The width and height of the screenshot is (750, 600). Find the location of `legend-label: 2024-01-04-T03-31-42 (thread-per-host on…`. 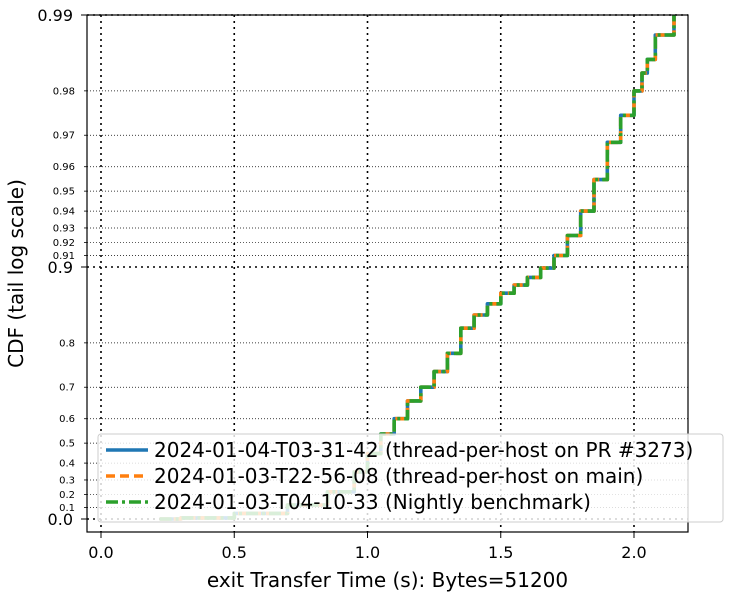

legend-label: 2024-01-04-T03-31-42 (thread-per-host on… is located at coordinates (423, 450).